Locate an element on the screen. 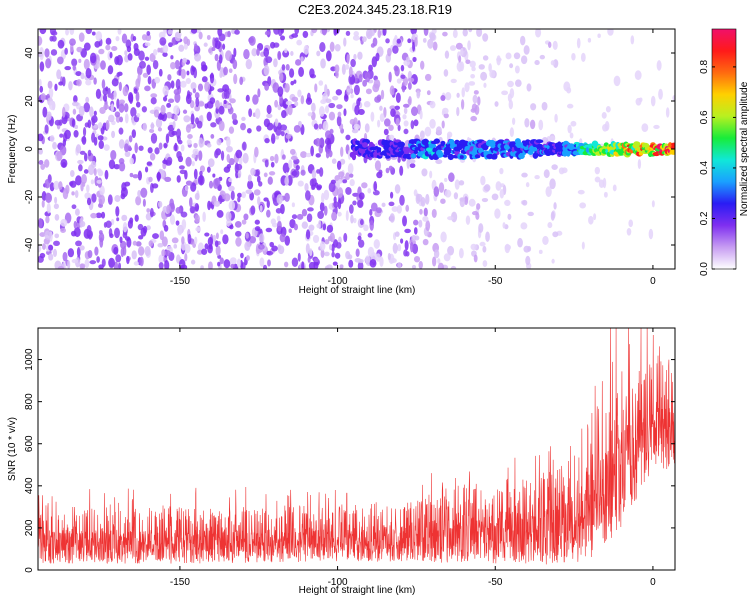  y-tick-label: -20 is located at coordinates (29, 196).